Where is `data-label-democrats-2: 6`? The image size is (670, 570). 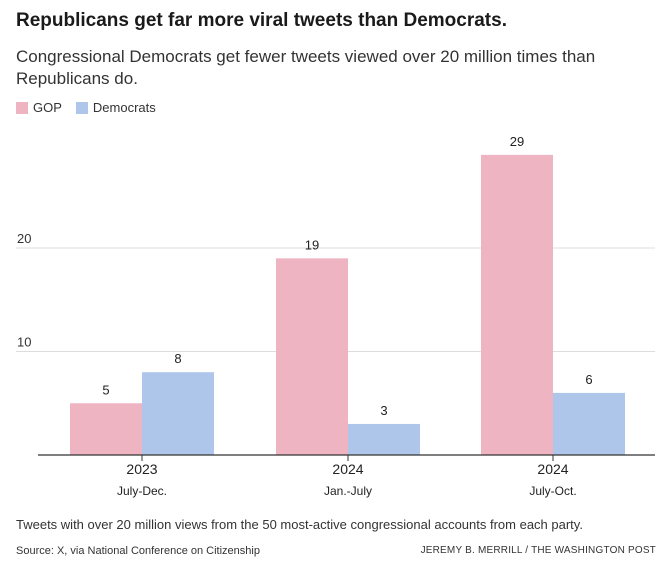
data-label-democrats-2: 6 is located at coordinates (588, 379).